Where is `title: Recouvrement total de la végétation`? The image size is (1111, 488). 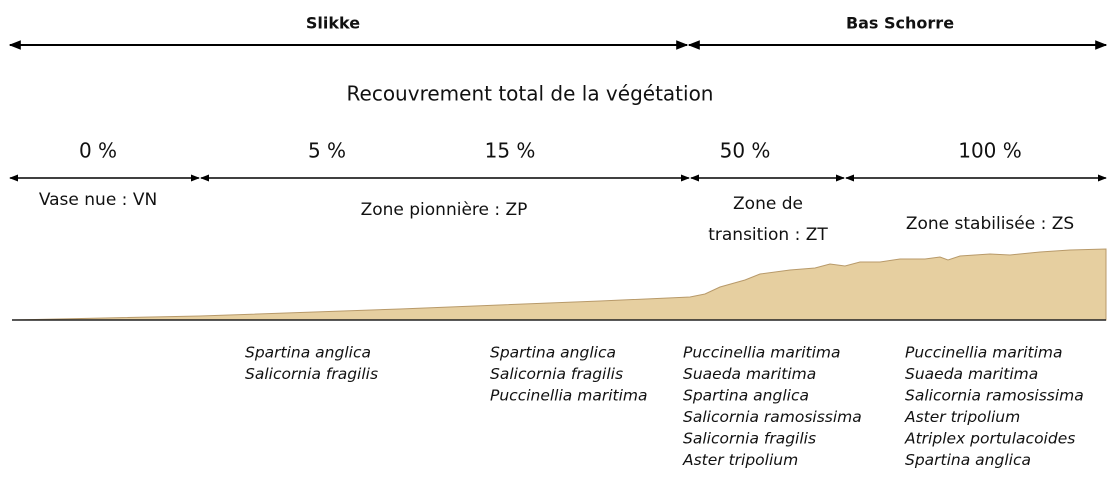 title: Recouvrement total de la végétation is located at coordinates (530, 94).